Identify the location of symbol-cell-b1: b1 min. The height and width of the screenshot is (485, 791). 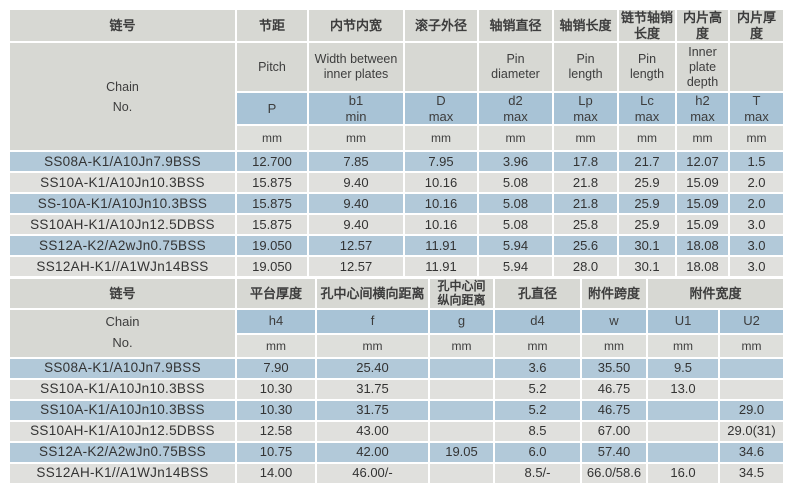
(356, 109).